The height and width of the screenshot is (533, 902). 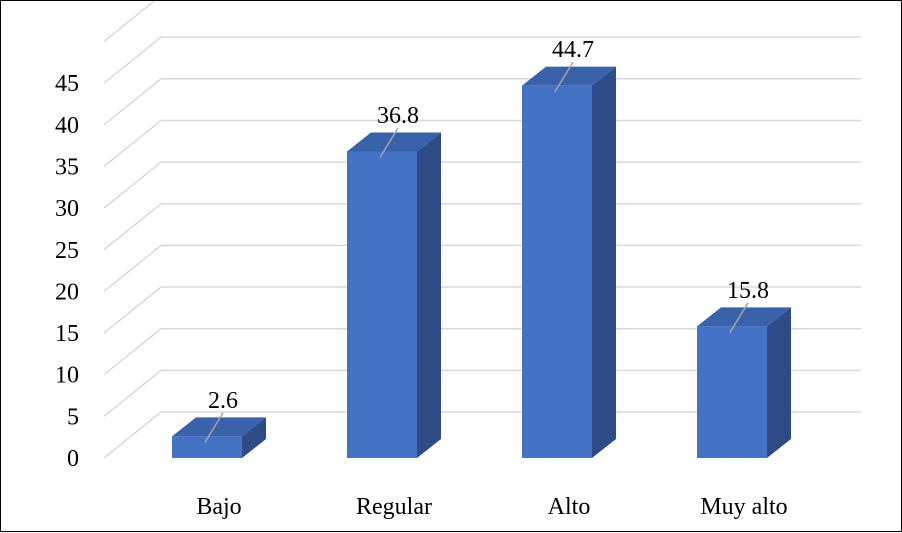 What do you see at coordinates (73, 417) in the screenshot?
I see `y-tick-label: 5` at bounding box center [73, 417].